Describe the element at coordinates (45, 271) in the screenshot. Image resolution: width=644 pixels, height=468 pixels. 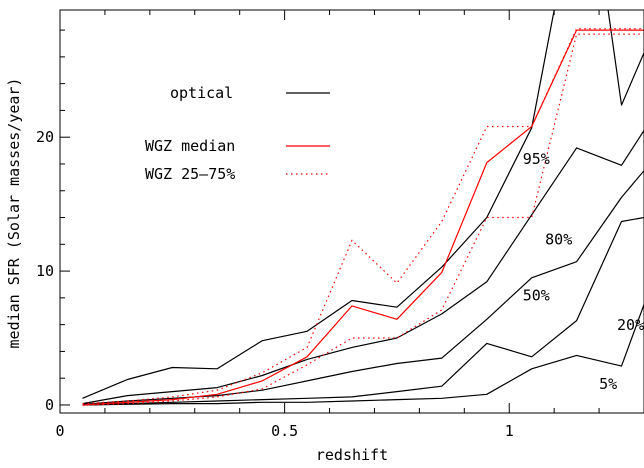
I see `y-tick-label: 10` at that location.